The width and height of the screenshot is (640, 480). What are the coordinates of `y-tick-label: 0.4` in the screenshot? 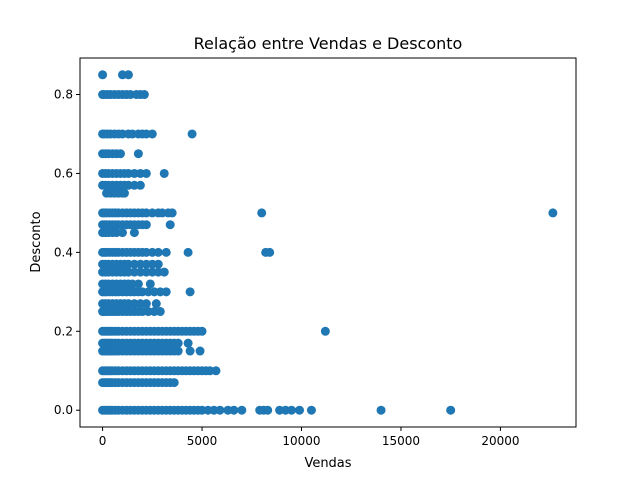 It's located at (63, 252).